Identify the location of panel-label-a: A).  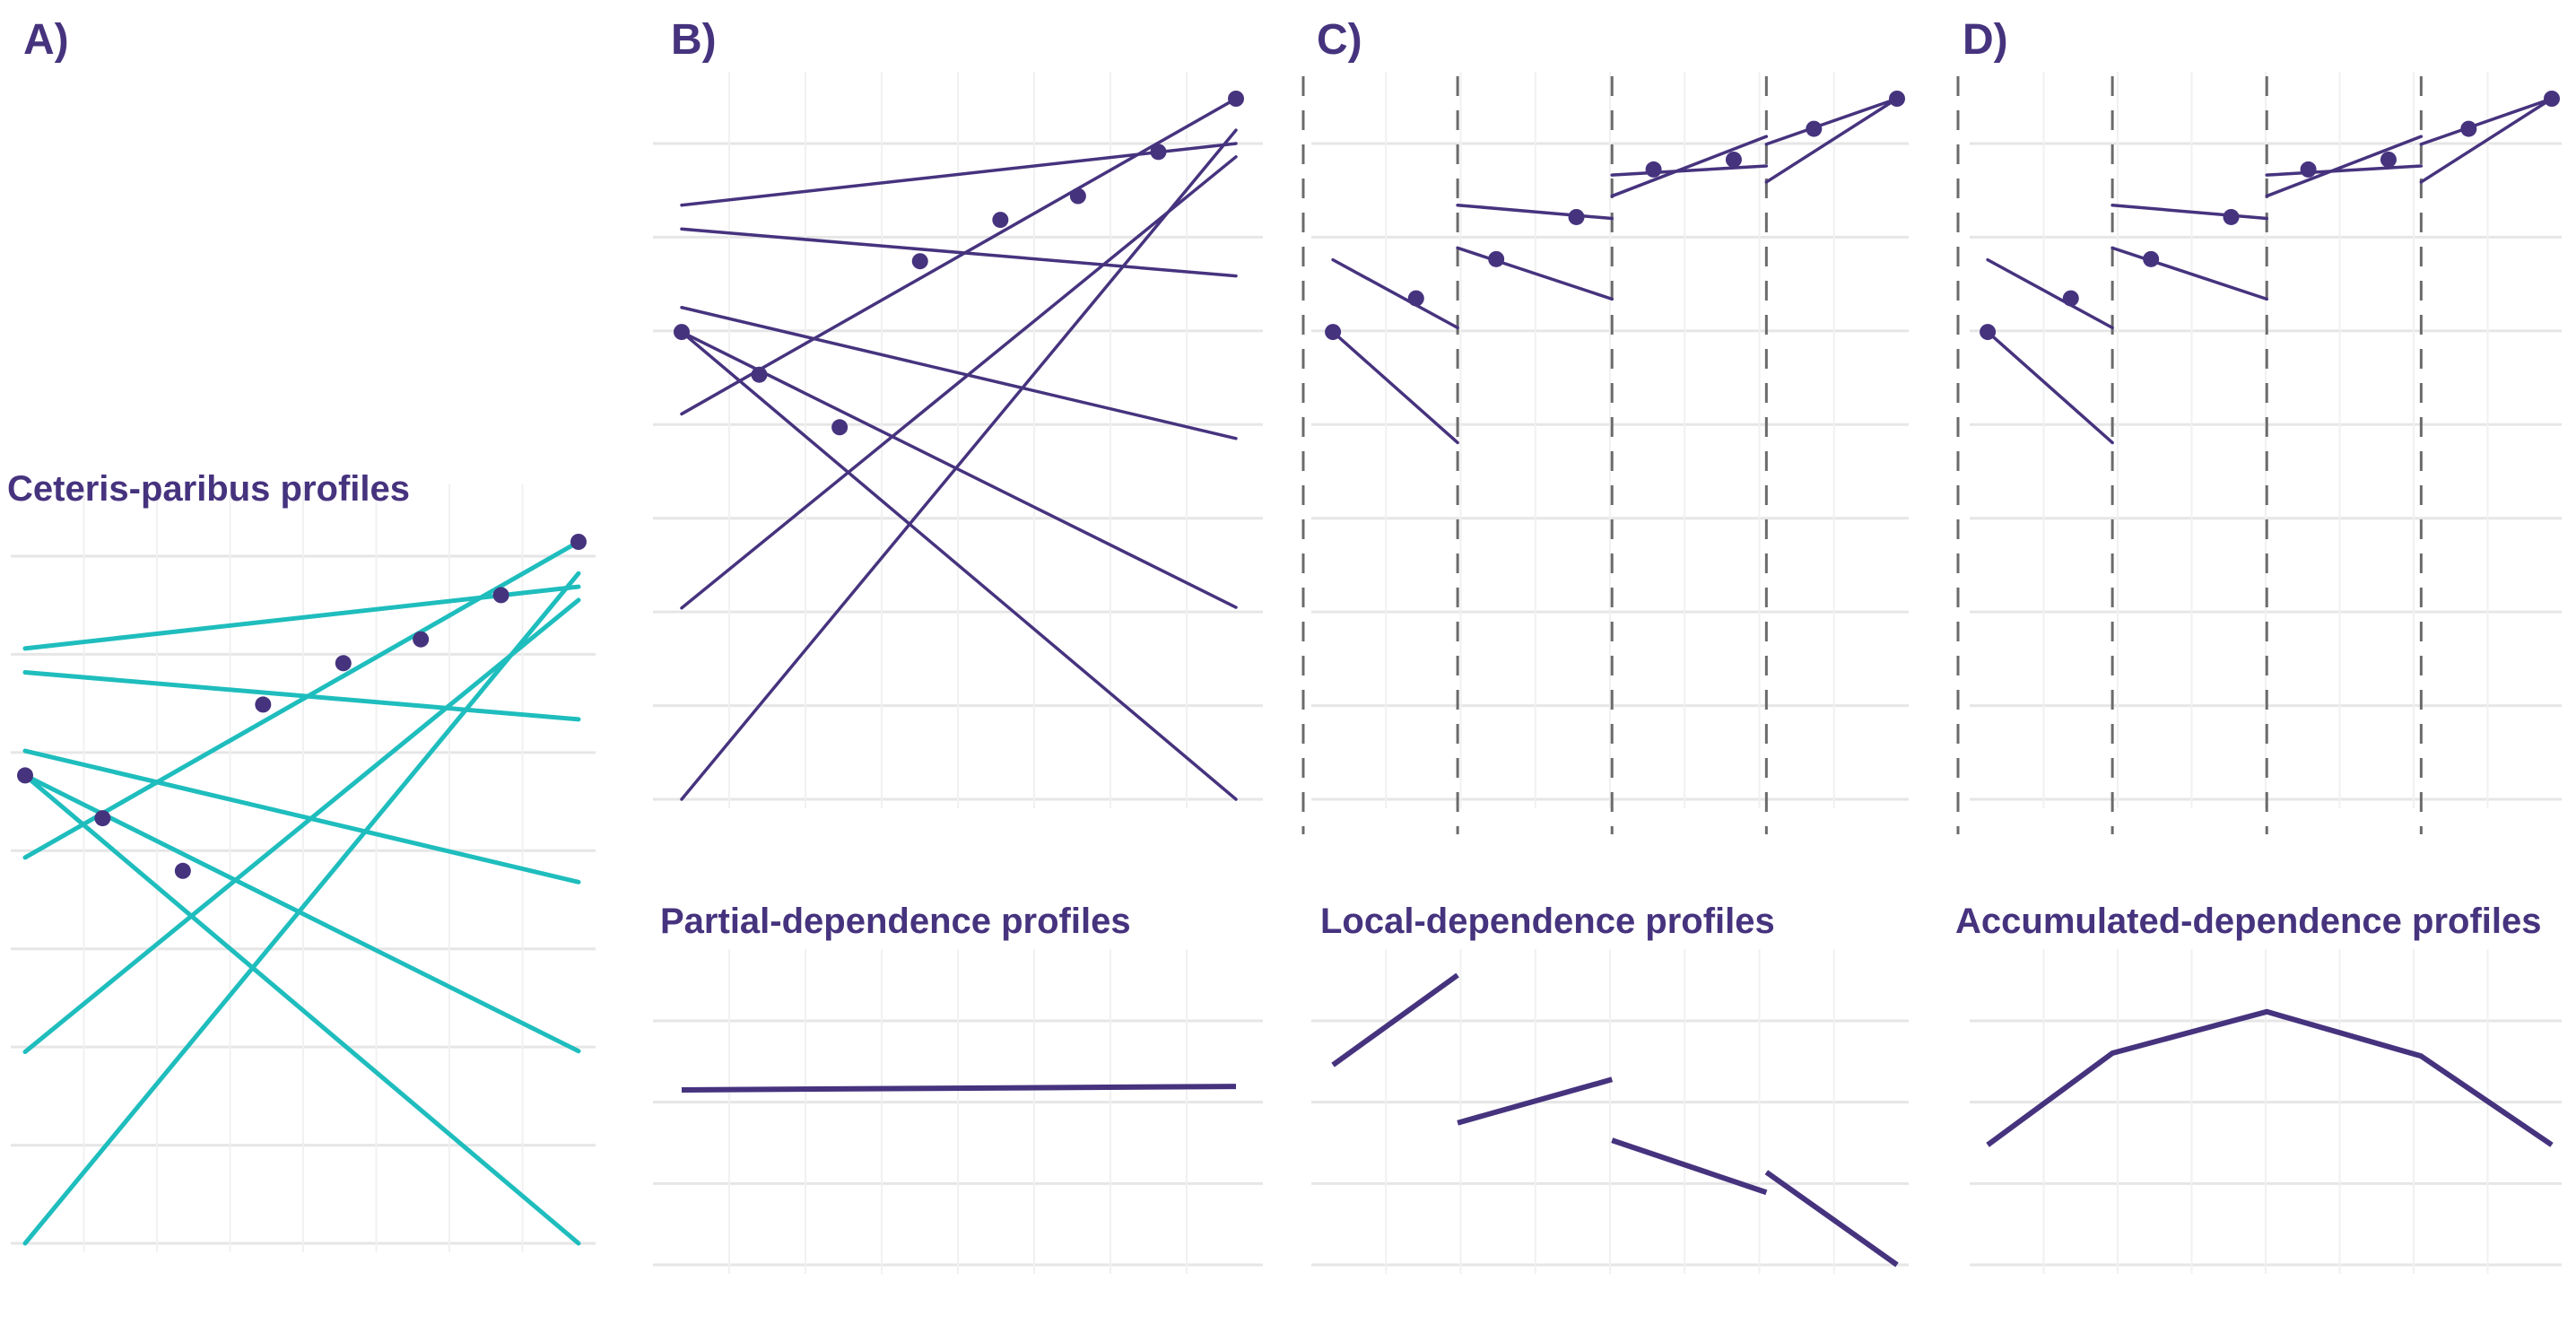
(46, 40).